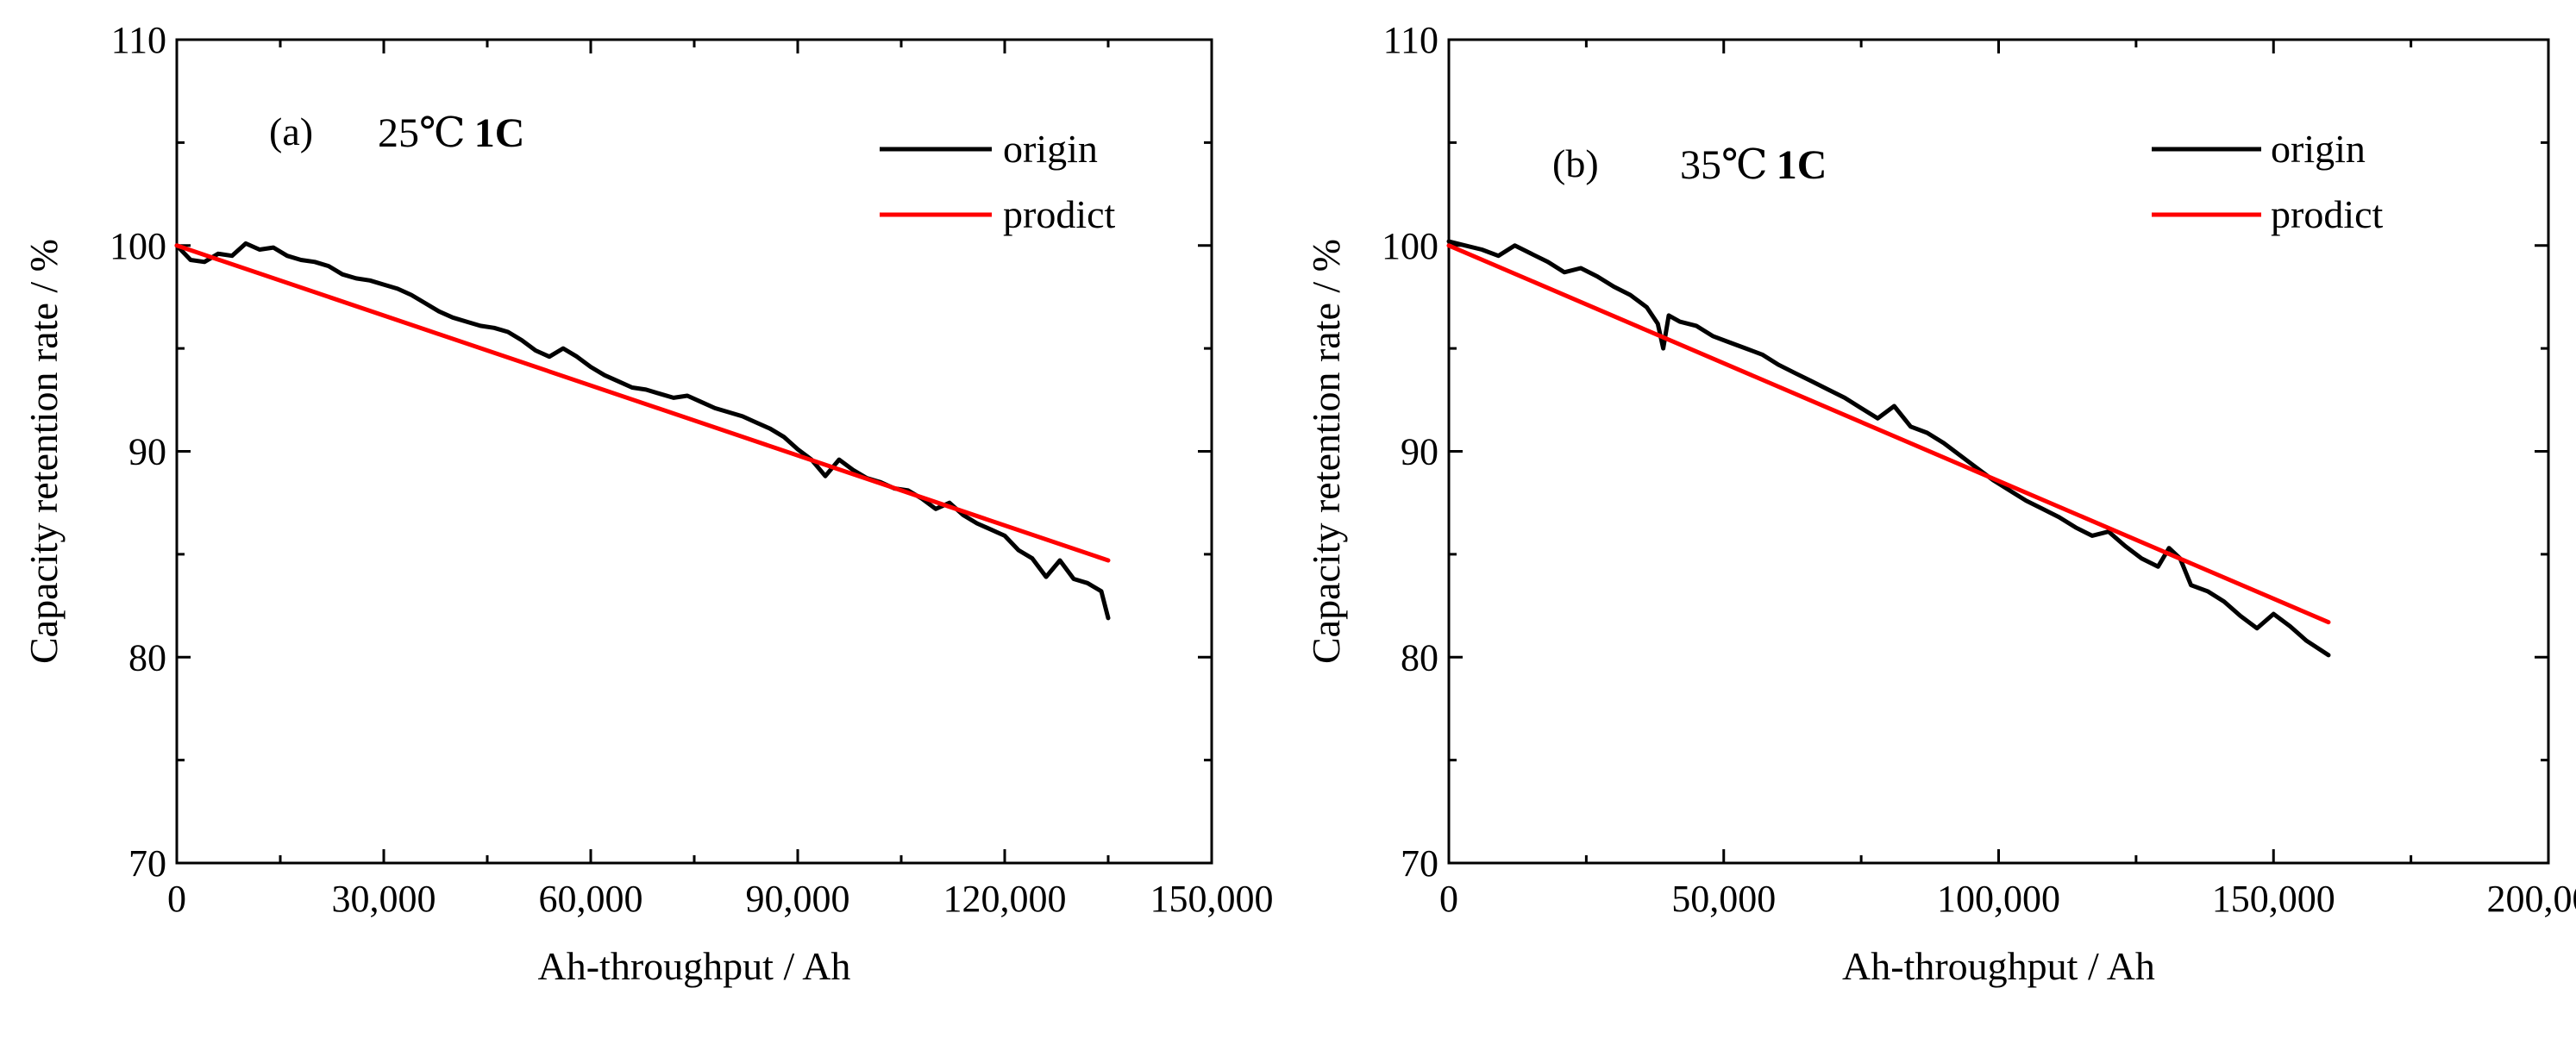  I want to click on x-tick-label: 90,000, so click(798, 899).